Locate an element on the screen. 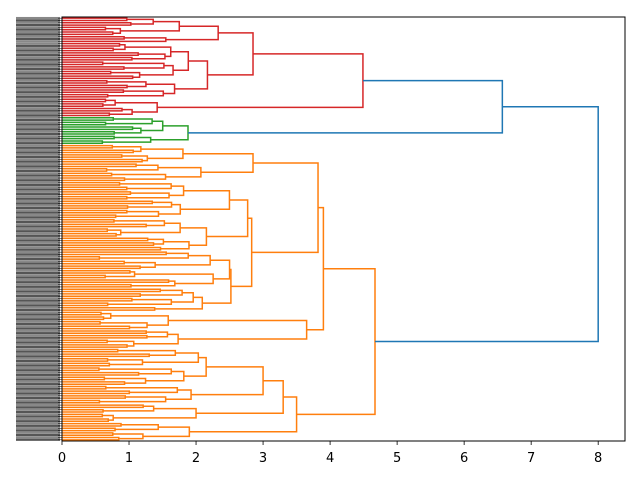  x-tick-label: 7 is located at coordinates (531, 458).